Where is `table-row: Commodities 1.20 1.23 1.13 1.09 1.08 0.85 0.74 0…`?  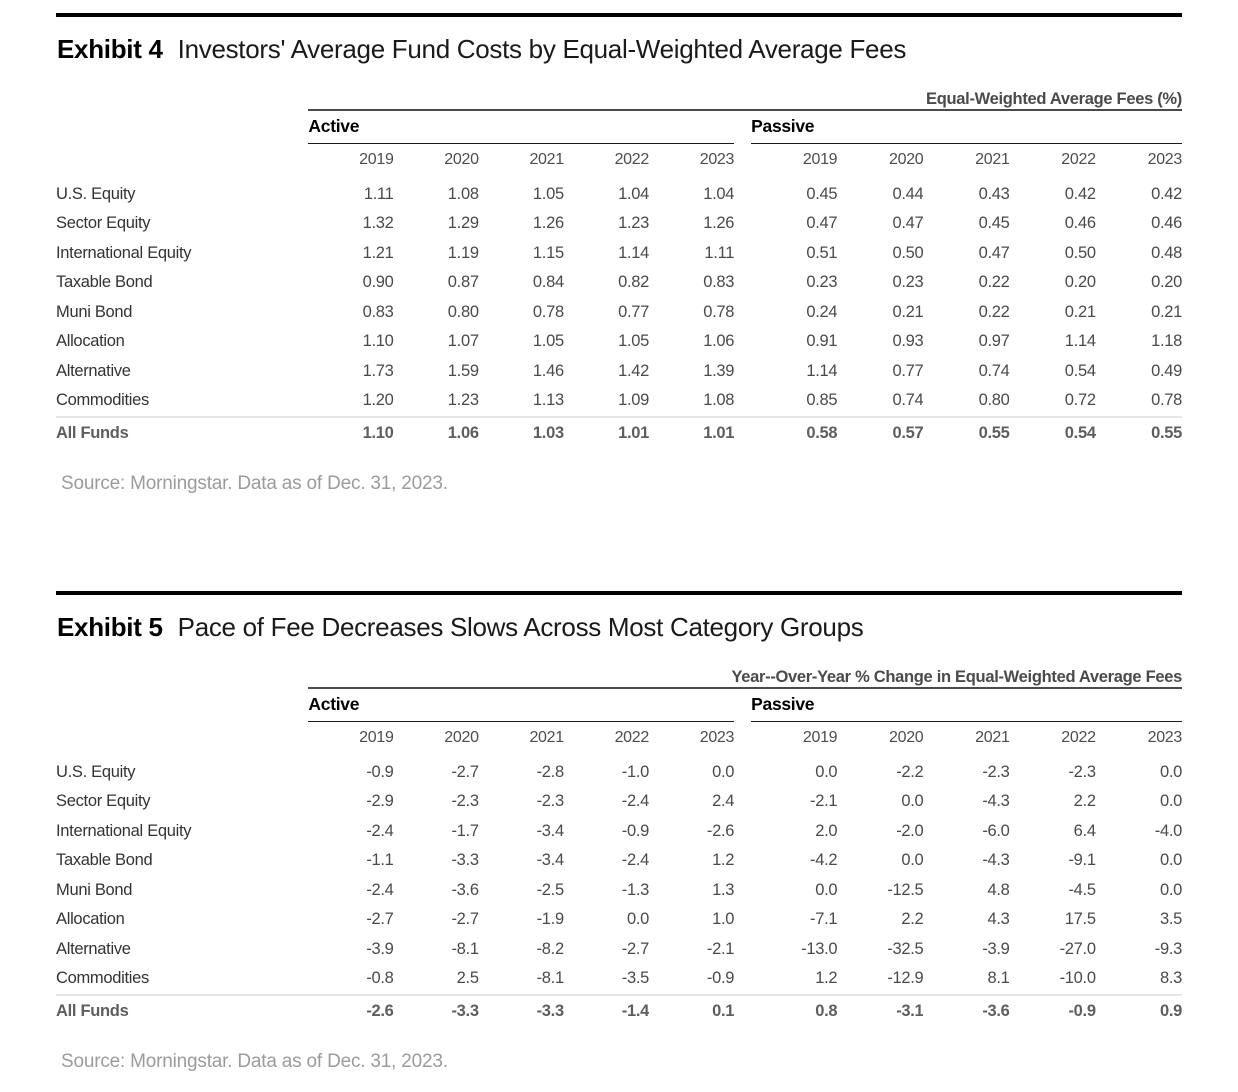
table-row: Commodities 1.20 1.23 1.13 1.09 1.08 0.85 0.74 0… is located at coordinates (619, 401).